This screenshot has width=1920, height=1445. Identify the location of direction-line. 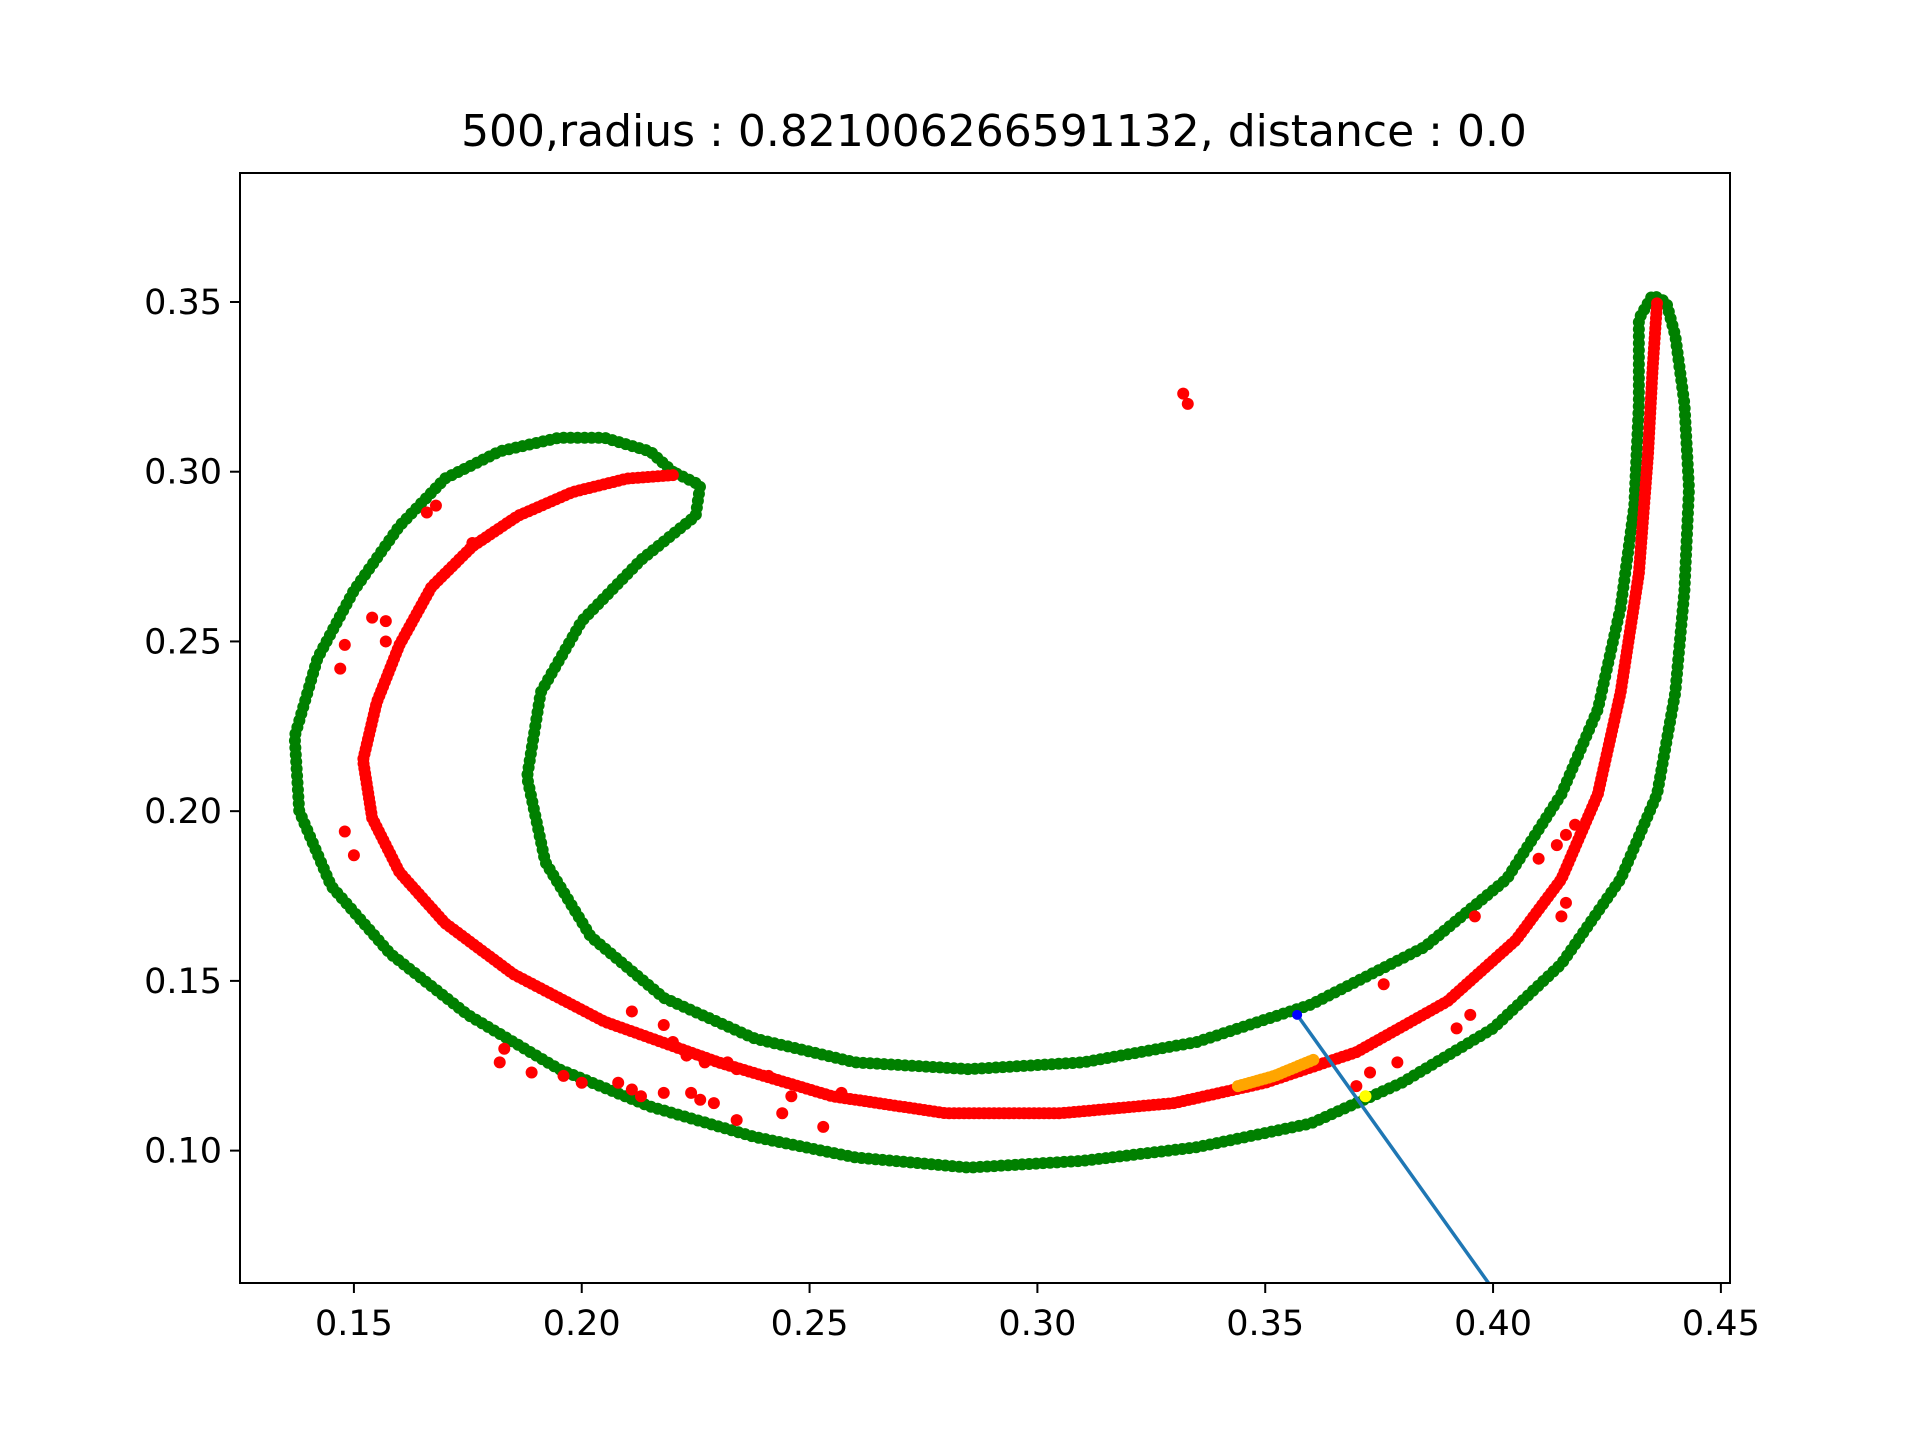
(1392, 1148).